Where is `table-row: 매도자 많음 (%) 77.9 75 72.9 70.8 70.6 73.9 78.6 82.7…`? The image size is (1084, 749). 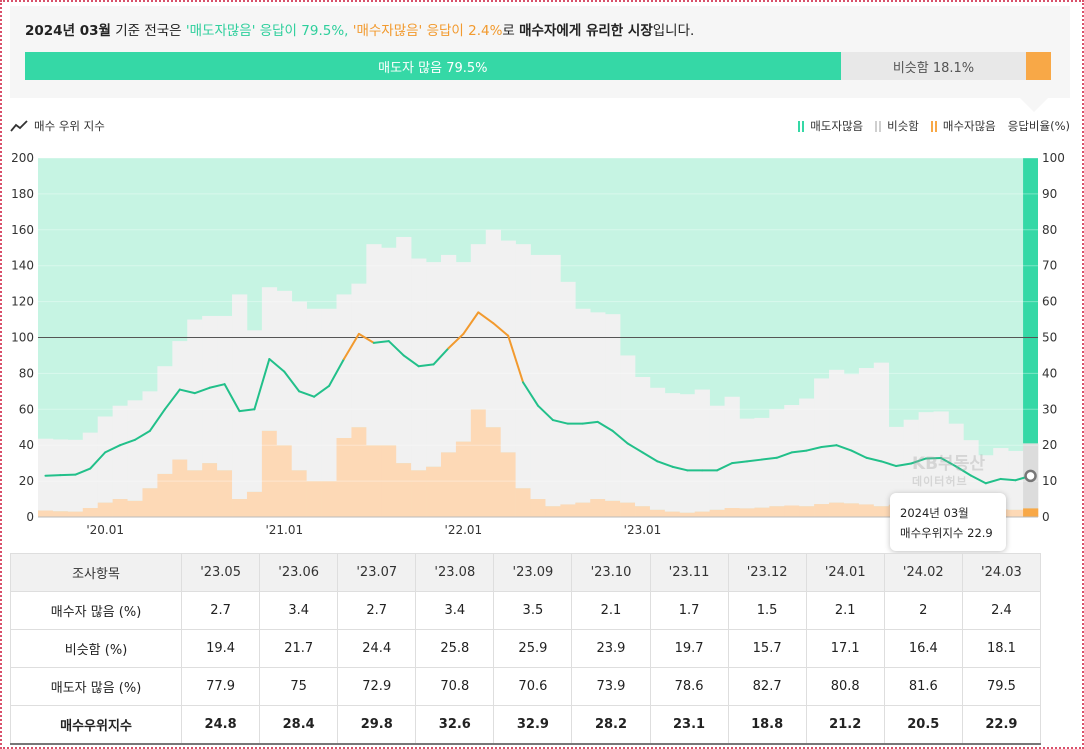
table-row: 매도자 많음 (%) 77.9 75 72.9 70.8 70.6 73.9 78.6 82.7… is located at coordinates (525, 686).